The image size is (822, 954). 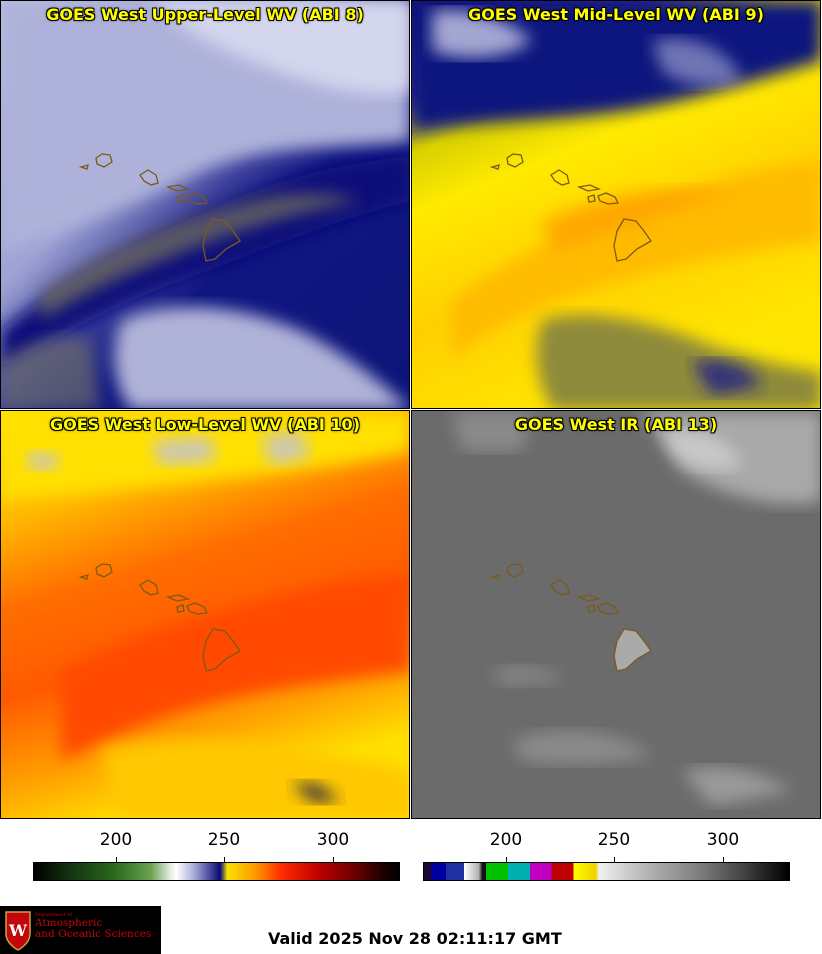 What do you see at coordinates (506, 840) in the screenshot?
I see `ir-tick-label: 200` at bounding box center [506, 840].